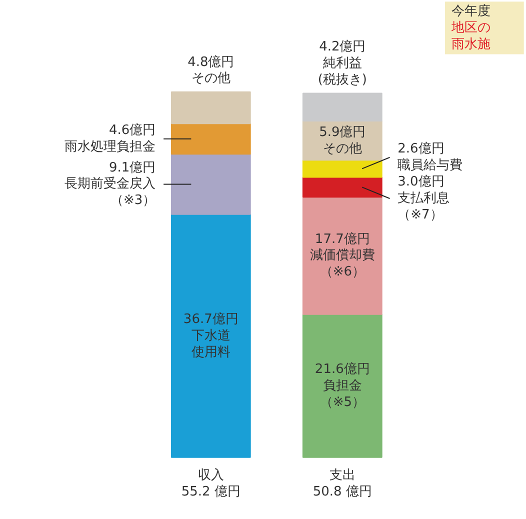  Describe the element at coordinates (210, 492) in the screenshot. I see `text: 55.2 億円` at that location.